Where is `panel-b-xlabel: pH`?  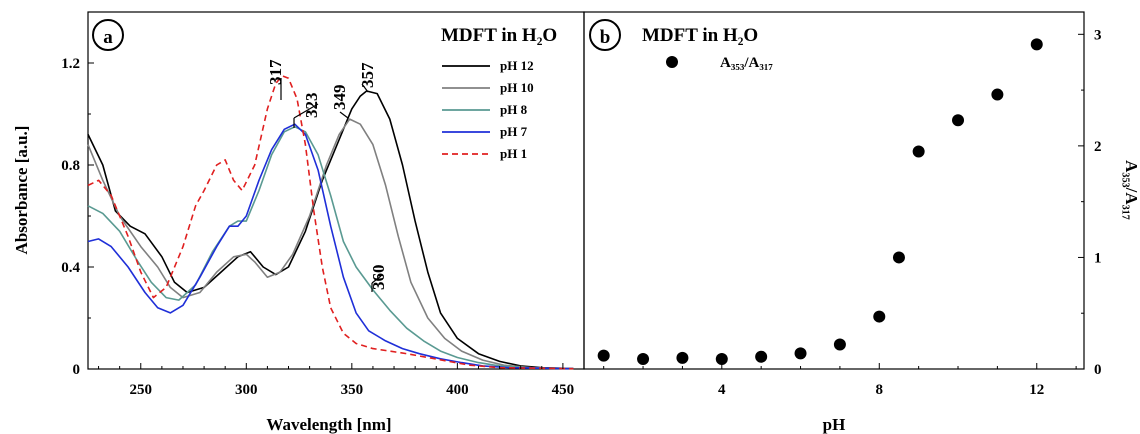
panel-b-xlabel: pH is located at coordinates (834, 424).